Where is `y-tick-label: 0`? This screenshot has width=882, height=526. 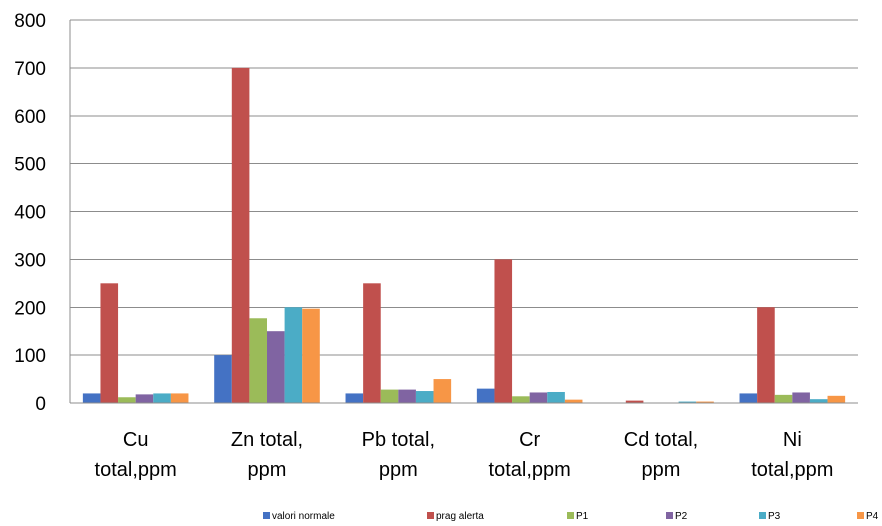
y-tick-label: 0 is located at coordinates (40, 404).